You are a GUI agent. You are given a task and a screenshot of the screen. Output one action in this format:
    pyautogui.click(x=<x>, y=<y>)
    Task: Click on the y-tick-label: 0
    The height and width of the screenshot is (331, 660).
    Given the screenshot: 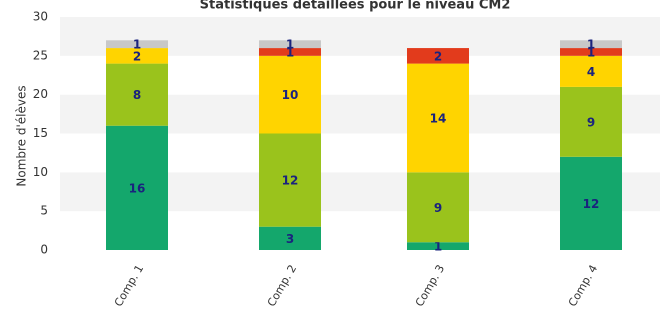 What is the action you would take?
    pyautogui.click(x=44, y=250)
    